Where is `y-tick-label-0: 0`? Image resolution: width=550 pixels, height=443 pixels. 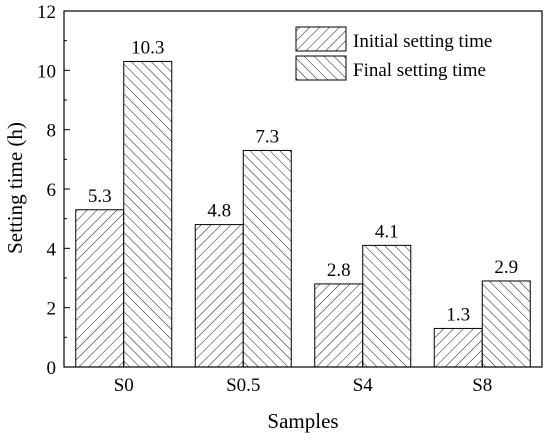
y-tick-label-0: 0 is located at coordinates (52, 368).